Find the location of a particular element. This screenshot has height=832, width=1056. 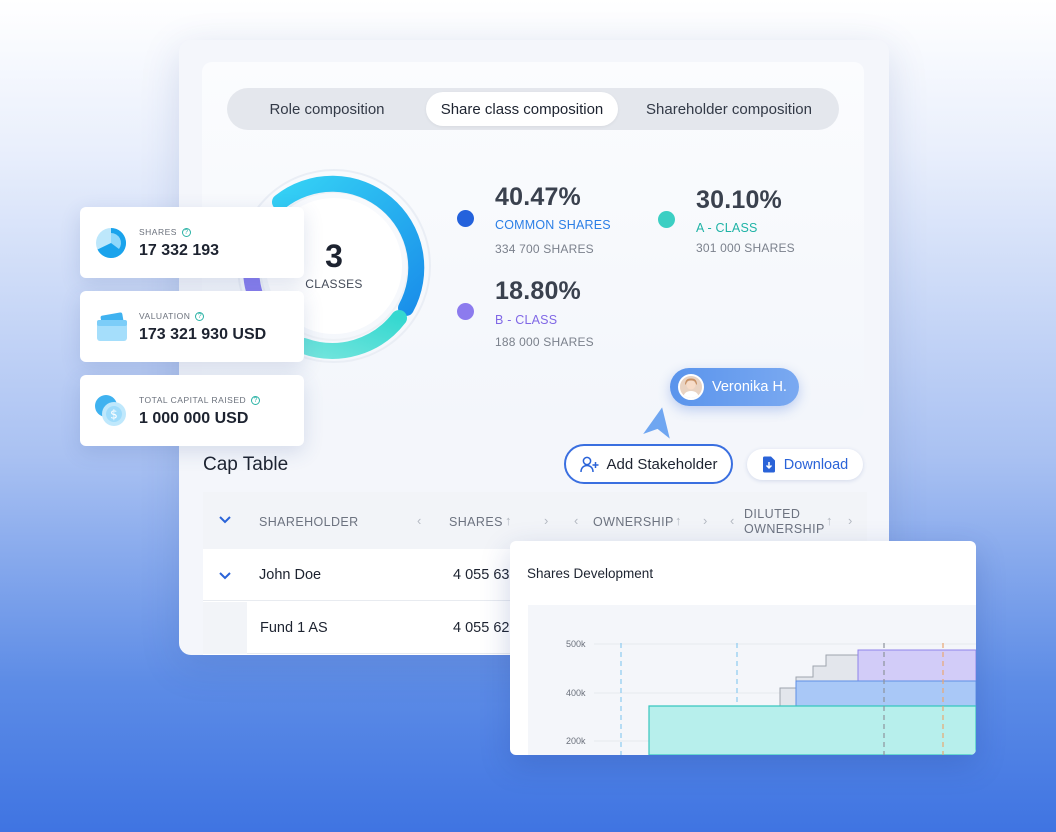

stat-label: TOTAL CAPITAL RAISED? is located at coordinates (200, 400).